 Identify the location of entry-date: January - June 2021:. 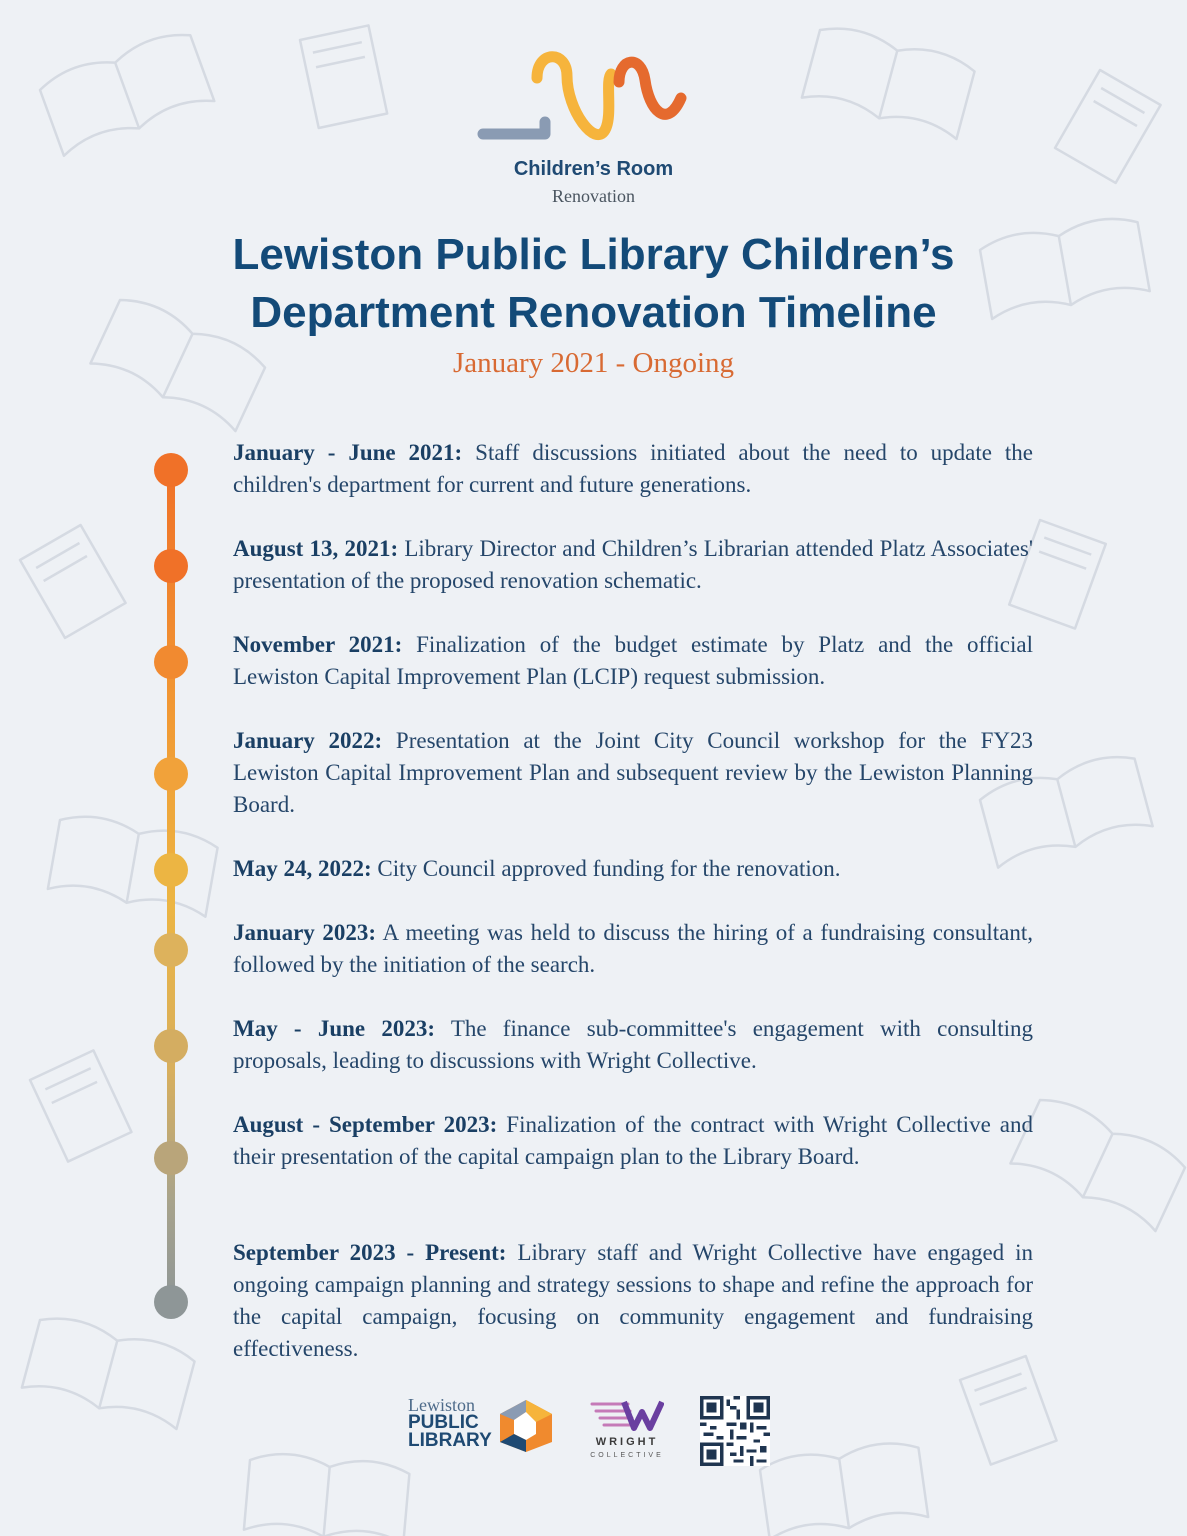
(348, 452).